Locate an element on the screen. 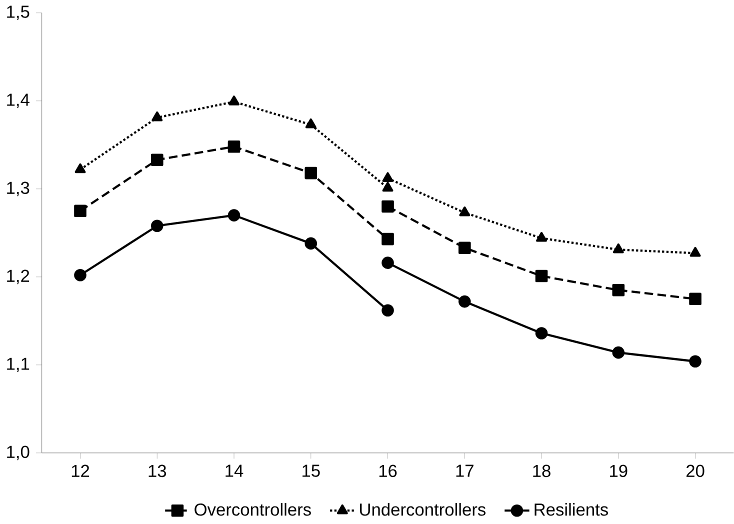 This screenshot has height=524, width=734. y-tick-label: 1,4 is located at coordinates (18, 101).